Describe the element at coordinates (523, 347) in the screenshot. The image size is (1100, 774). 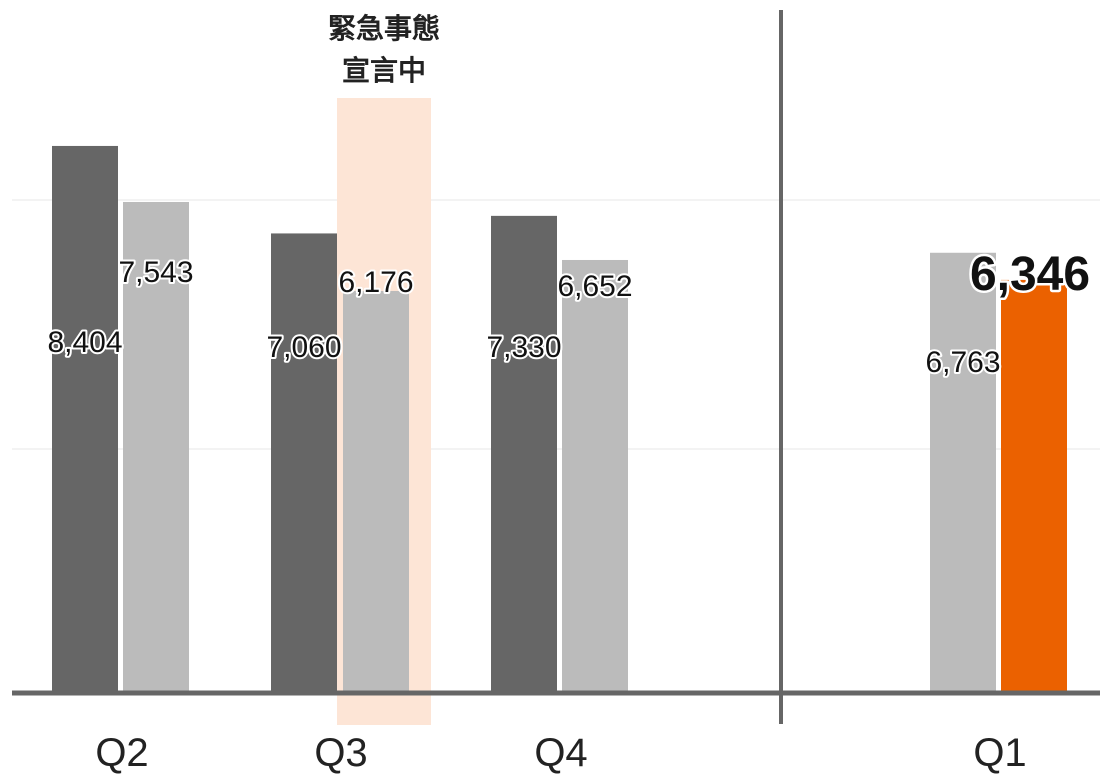
I see `value-label-q4-series-1: 7,330` at that location.